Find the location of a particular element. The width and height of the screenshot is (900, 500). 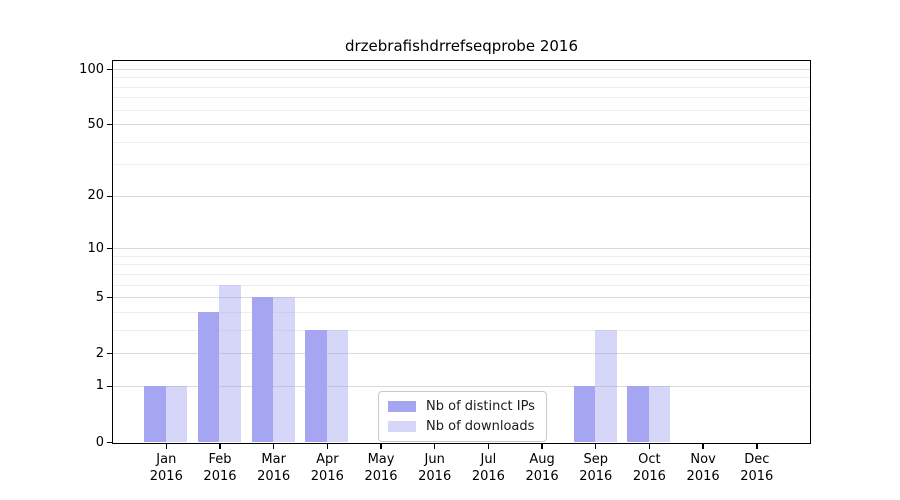

x-tick-label: May 2016 is located at coordinates (381, 468).